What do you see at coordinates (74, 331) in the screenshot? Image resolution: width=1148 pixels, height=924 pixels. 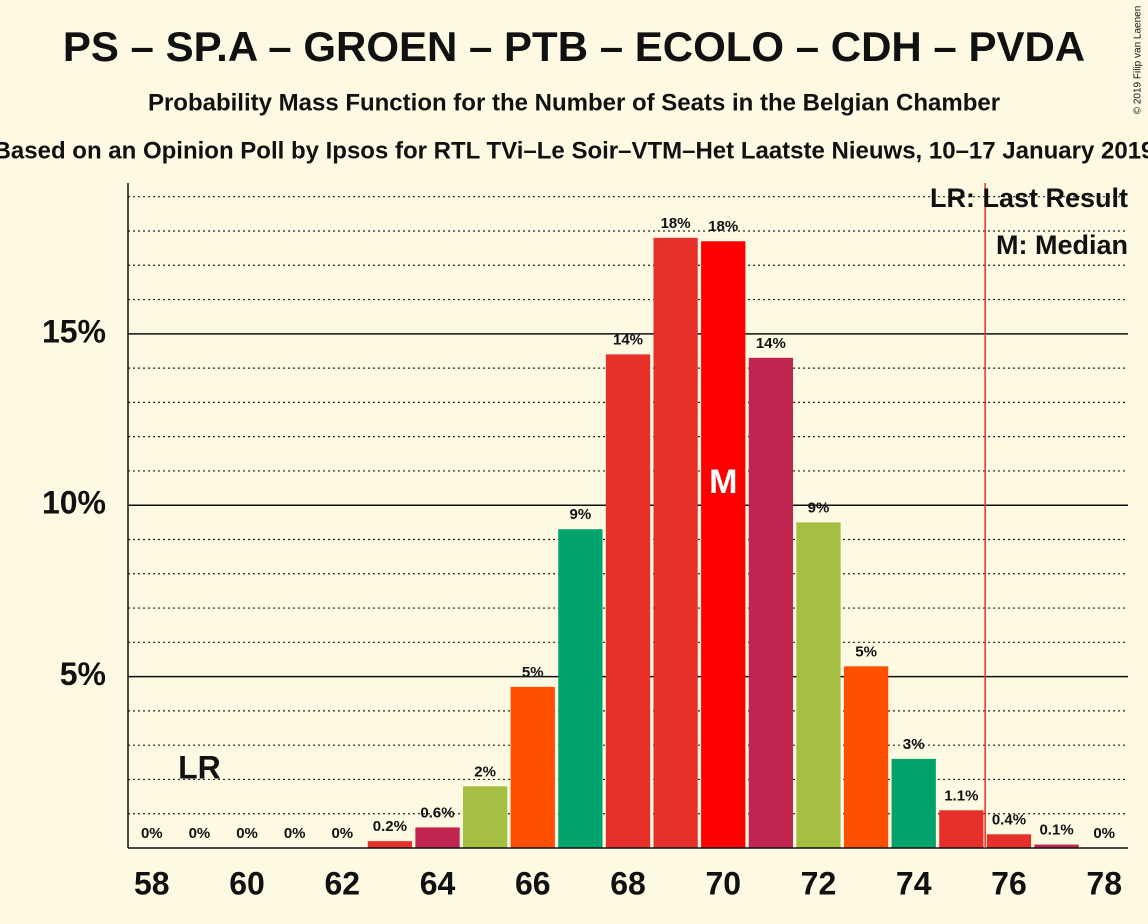 I see `y-tick-label: 15%` at bounding box center [74, 331].